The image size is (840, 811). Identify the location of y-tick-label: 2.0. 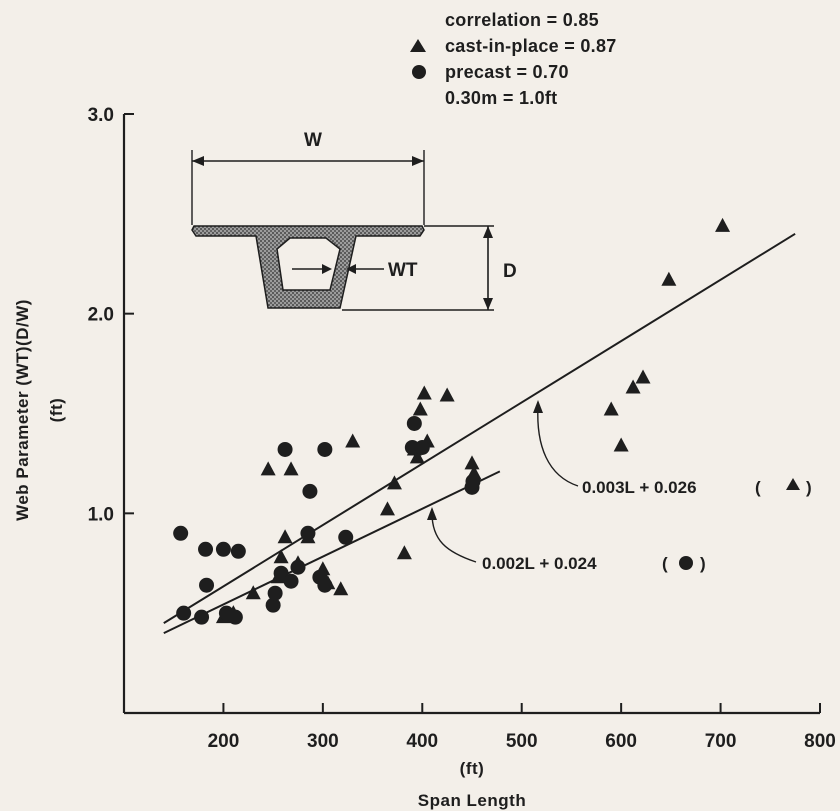
(101, 315).